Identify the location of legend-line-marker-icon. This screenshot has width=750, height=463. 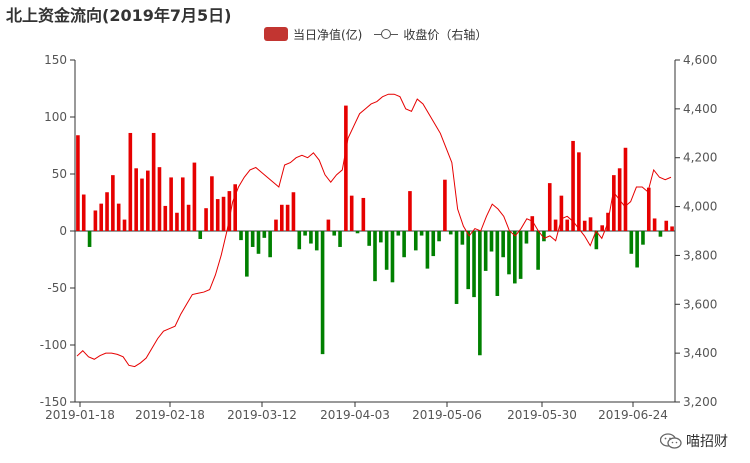
(386, 34).